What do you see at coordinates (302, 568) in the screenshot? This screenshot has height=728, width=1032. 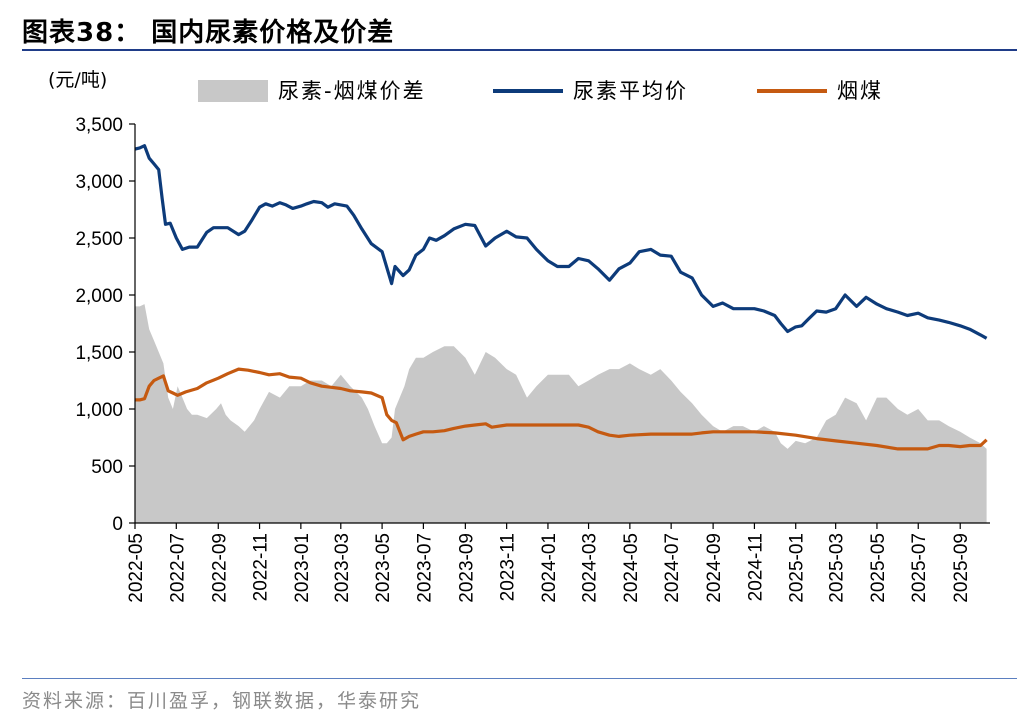 I see `x-tick-label: 2023-01` at bounding box center [302, 568].